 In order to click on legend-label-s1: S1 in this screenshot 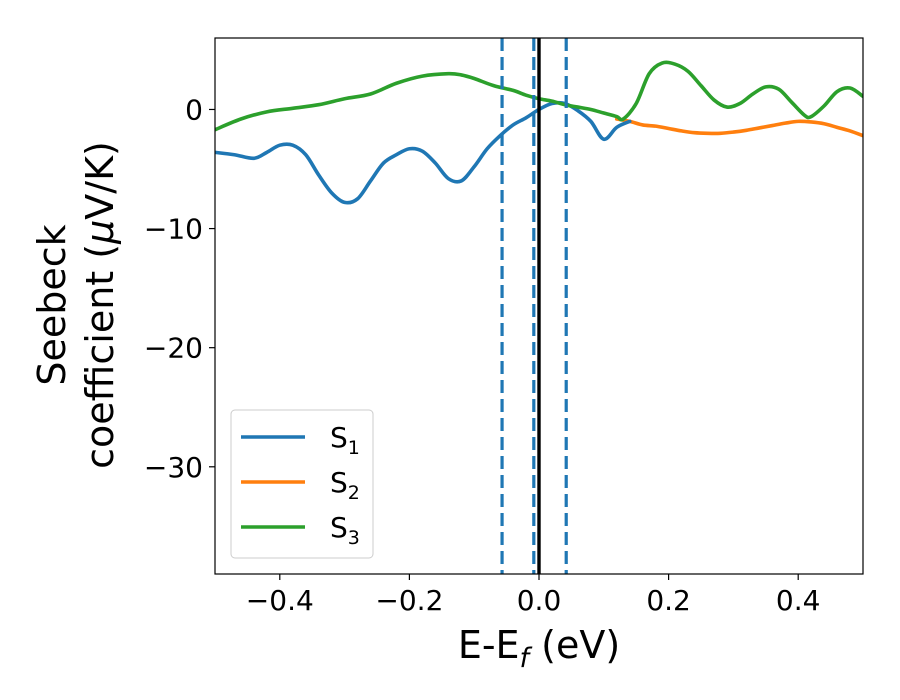, I will do `click(345, 440)`.